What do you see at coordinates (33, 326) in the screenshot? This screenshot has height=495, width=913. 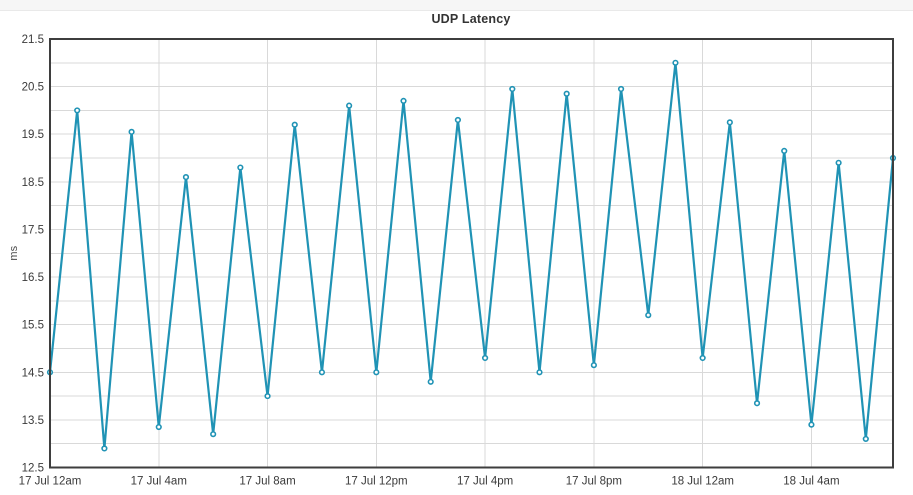 I see `y-tick-label: 15.5` at bounding box center [33, 326].